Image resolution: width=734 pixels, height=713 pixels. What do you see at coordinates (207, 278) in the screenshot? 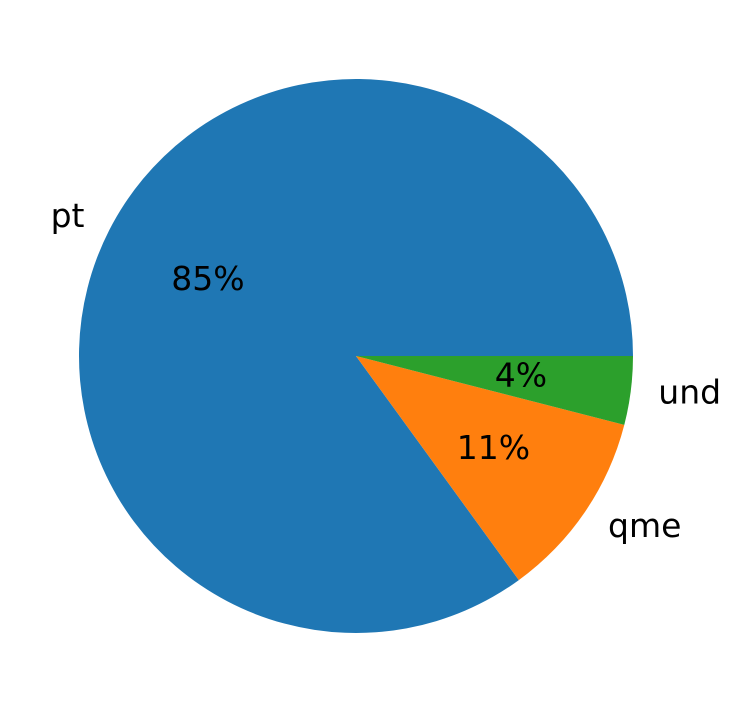
I see `value-label: 85%` at bounding box center [207, 278].